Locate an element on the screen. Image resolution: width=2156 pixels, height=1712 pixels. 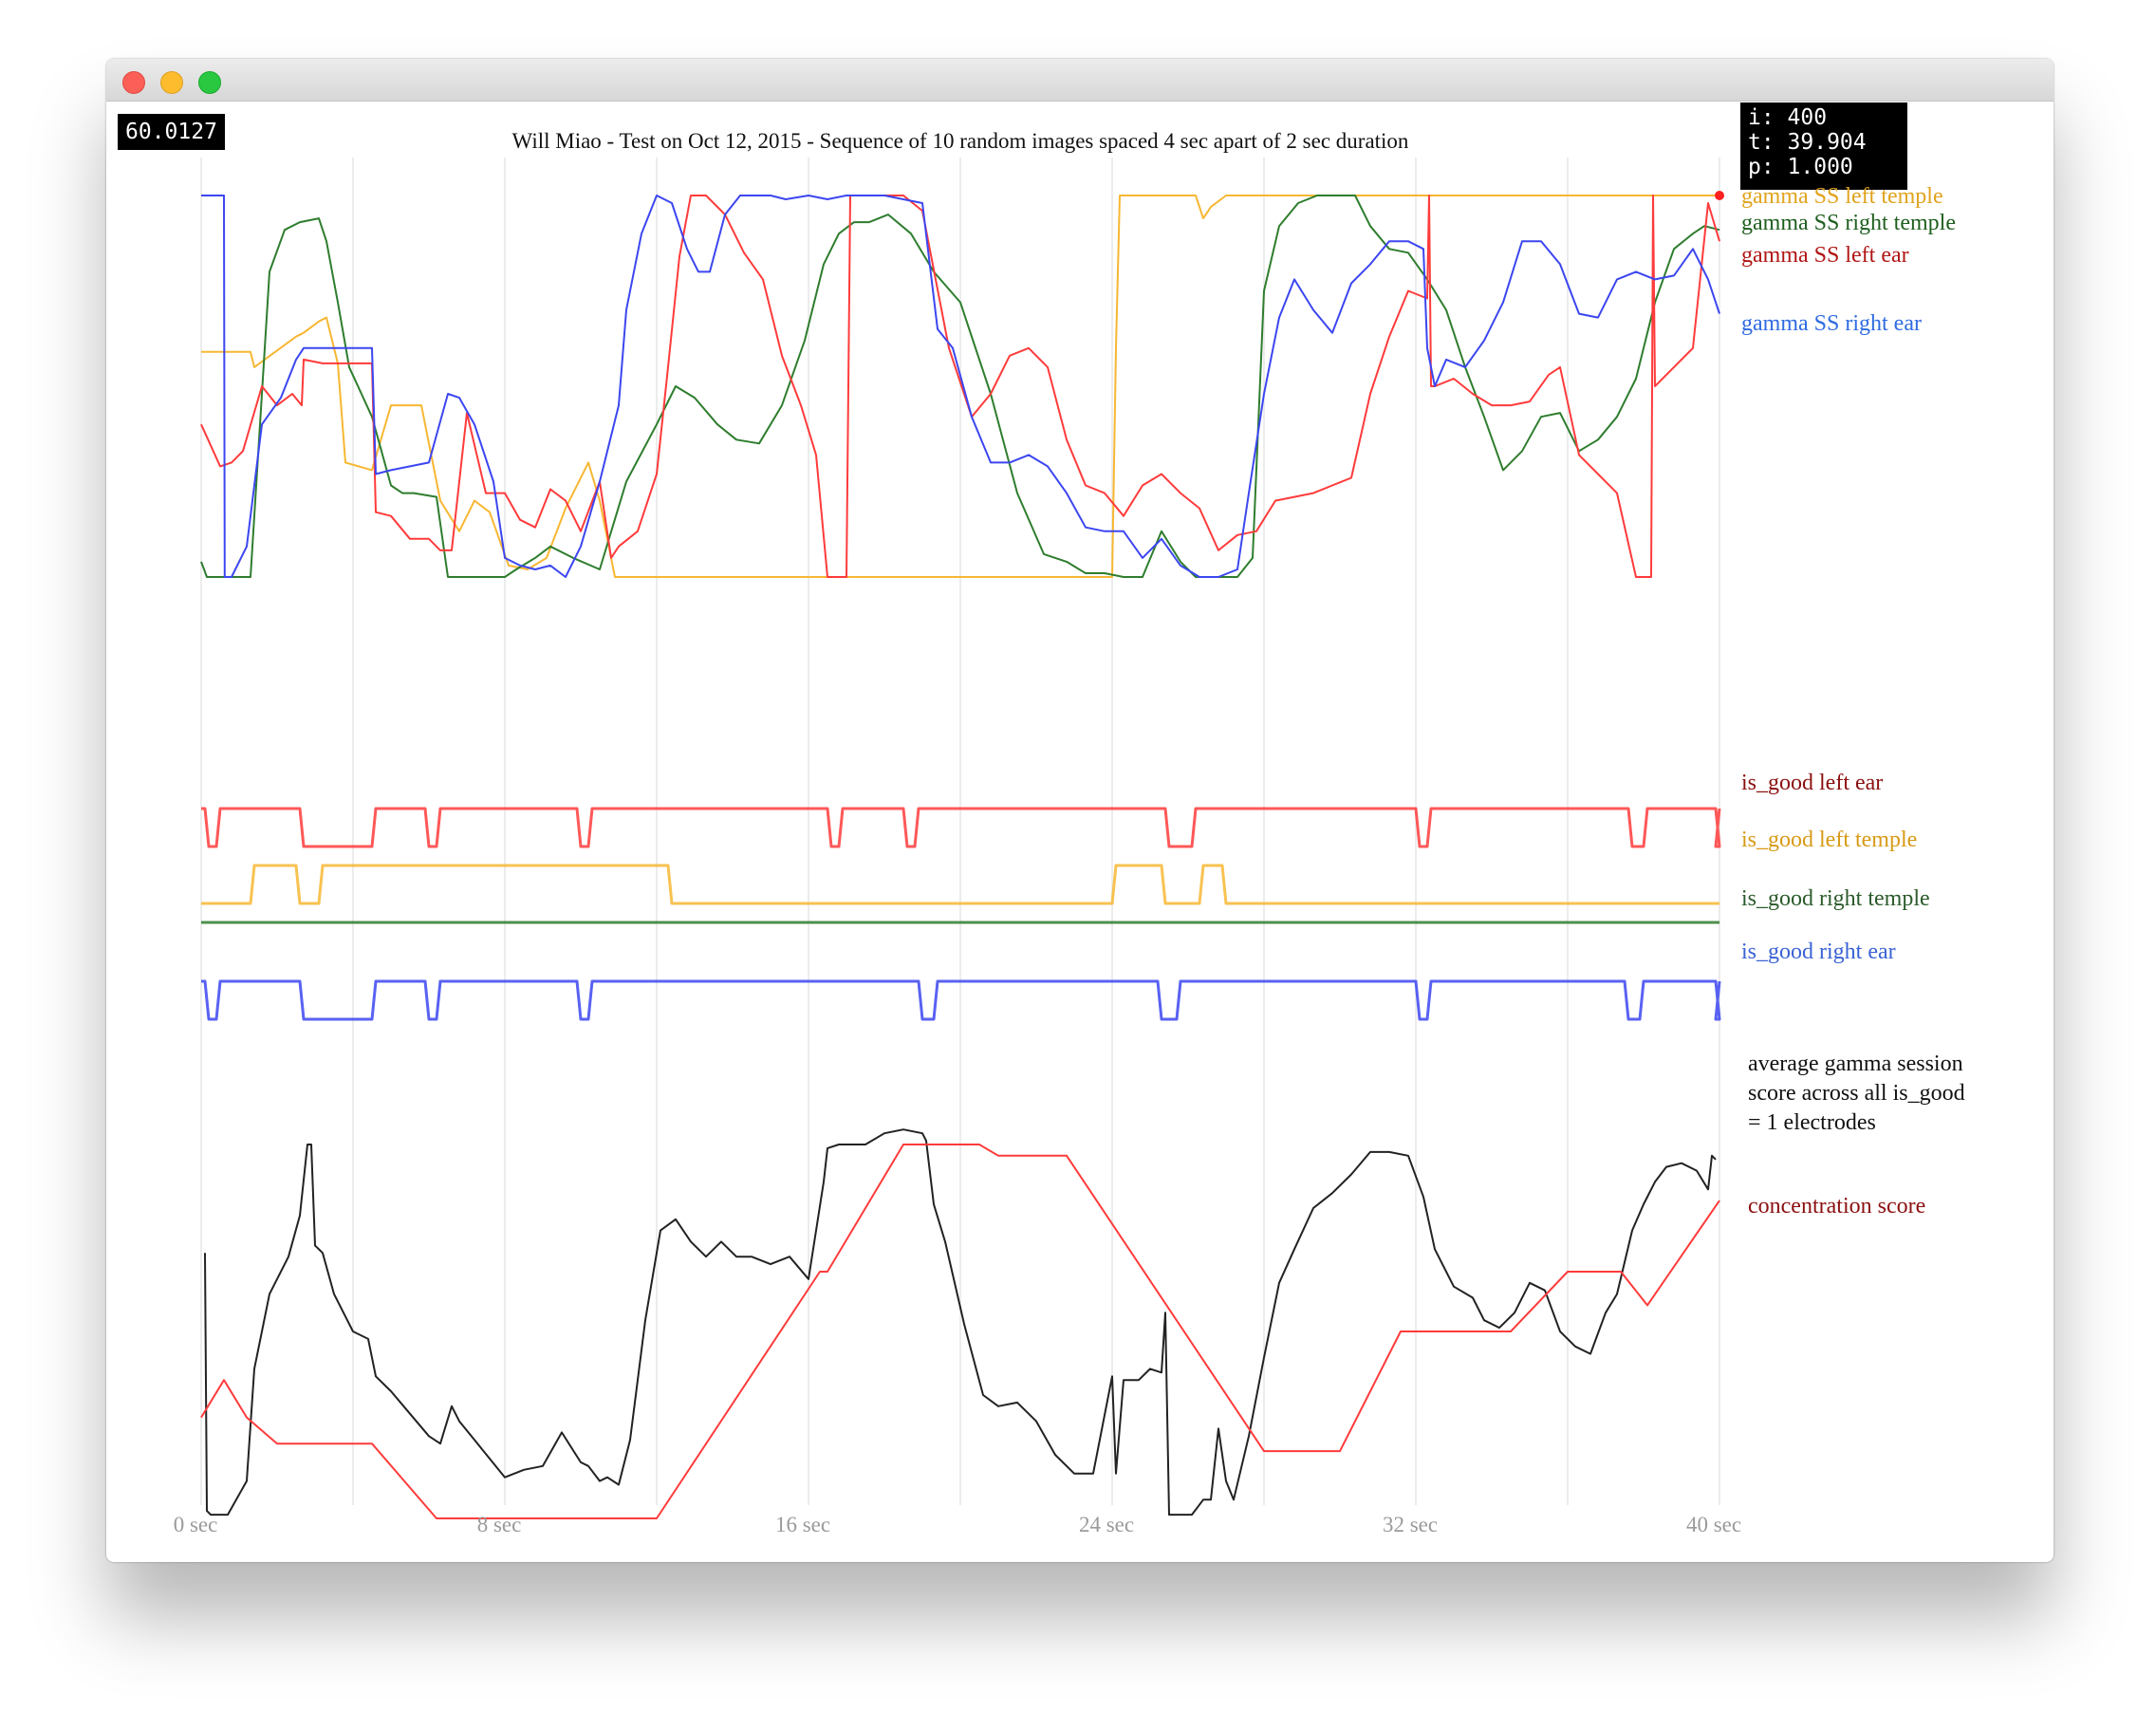
info-i: i: 400 is located at coordinates (1788, 117).